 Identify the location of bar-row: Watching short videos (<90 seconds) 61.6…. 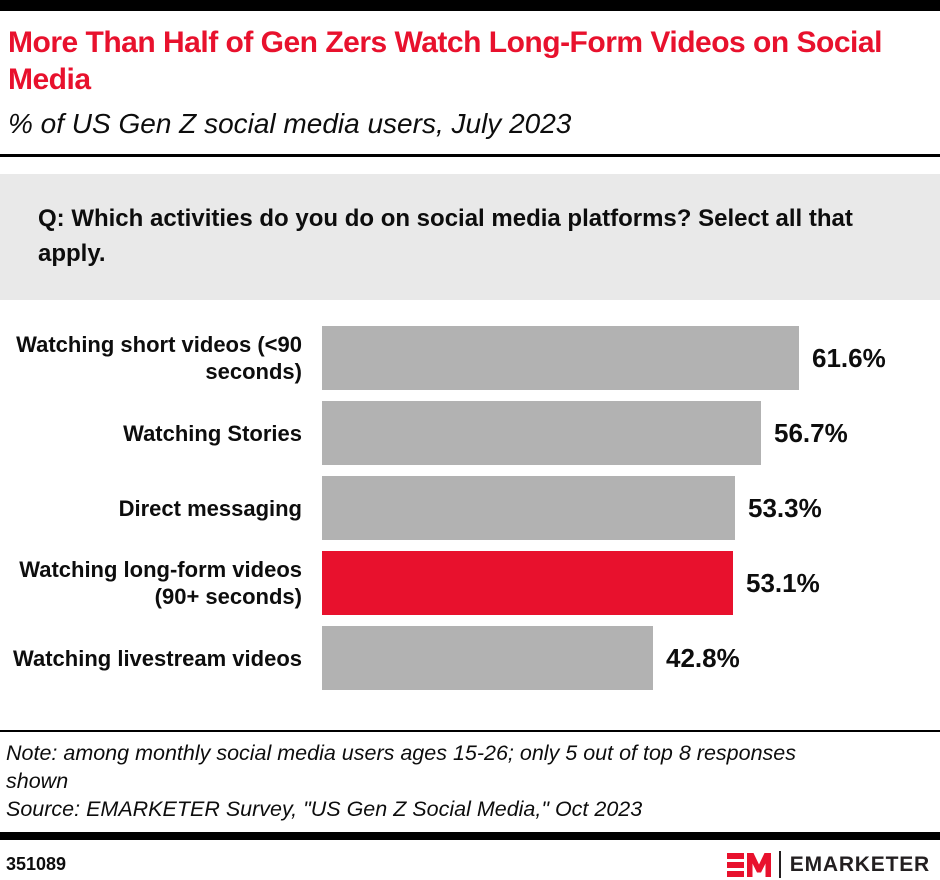
(470, 358).